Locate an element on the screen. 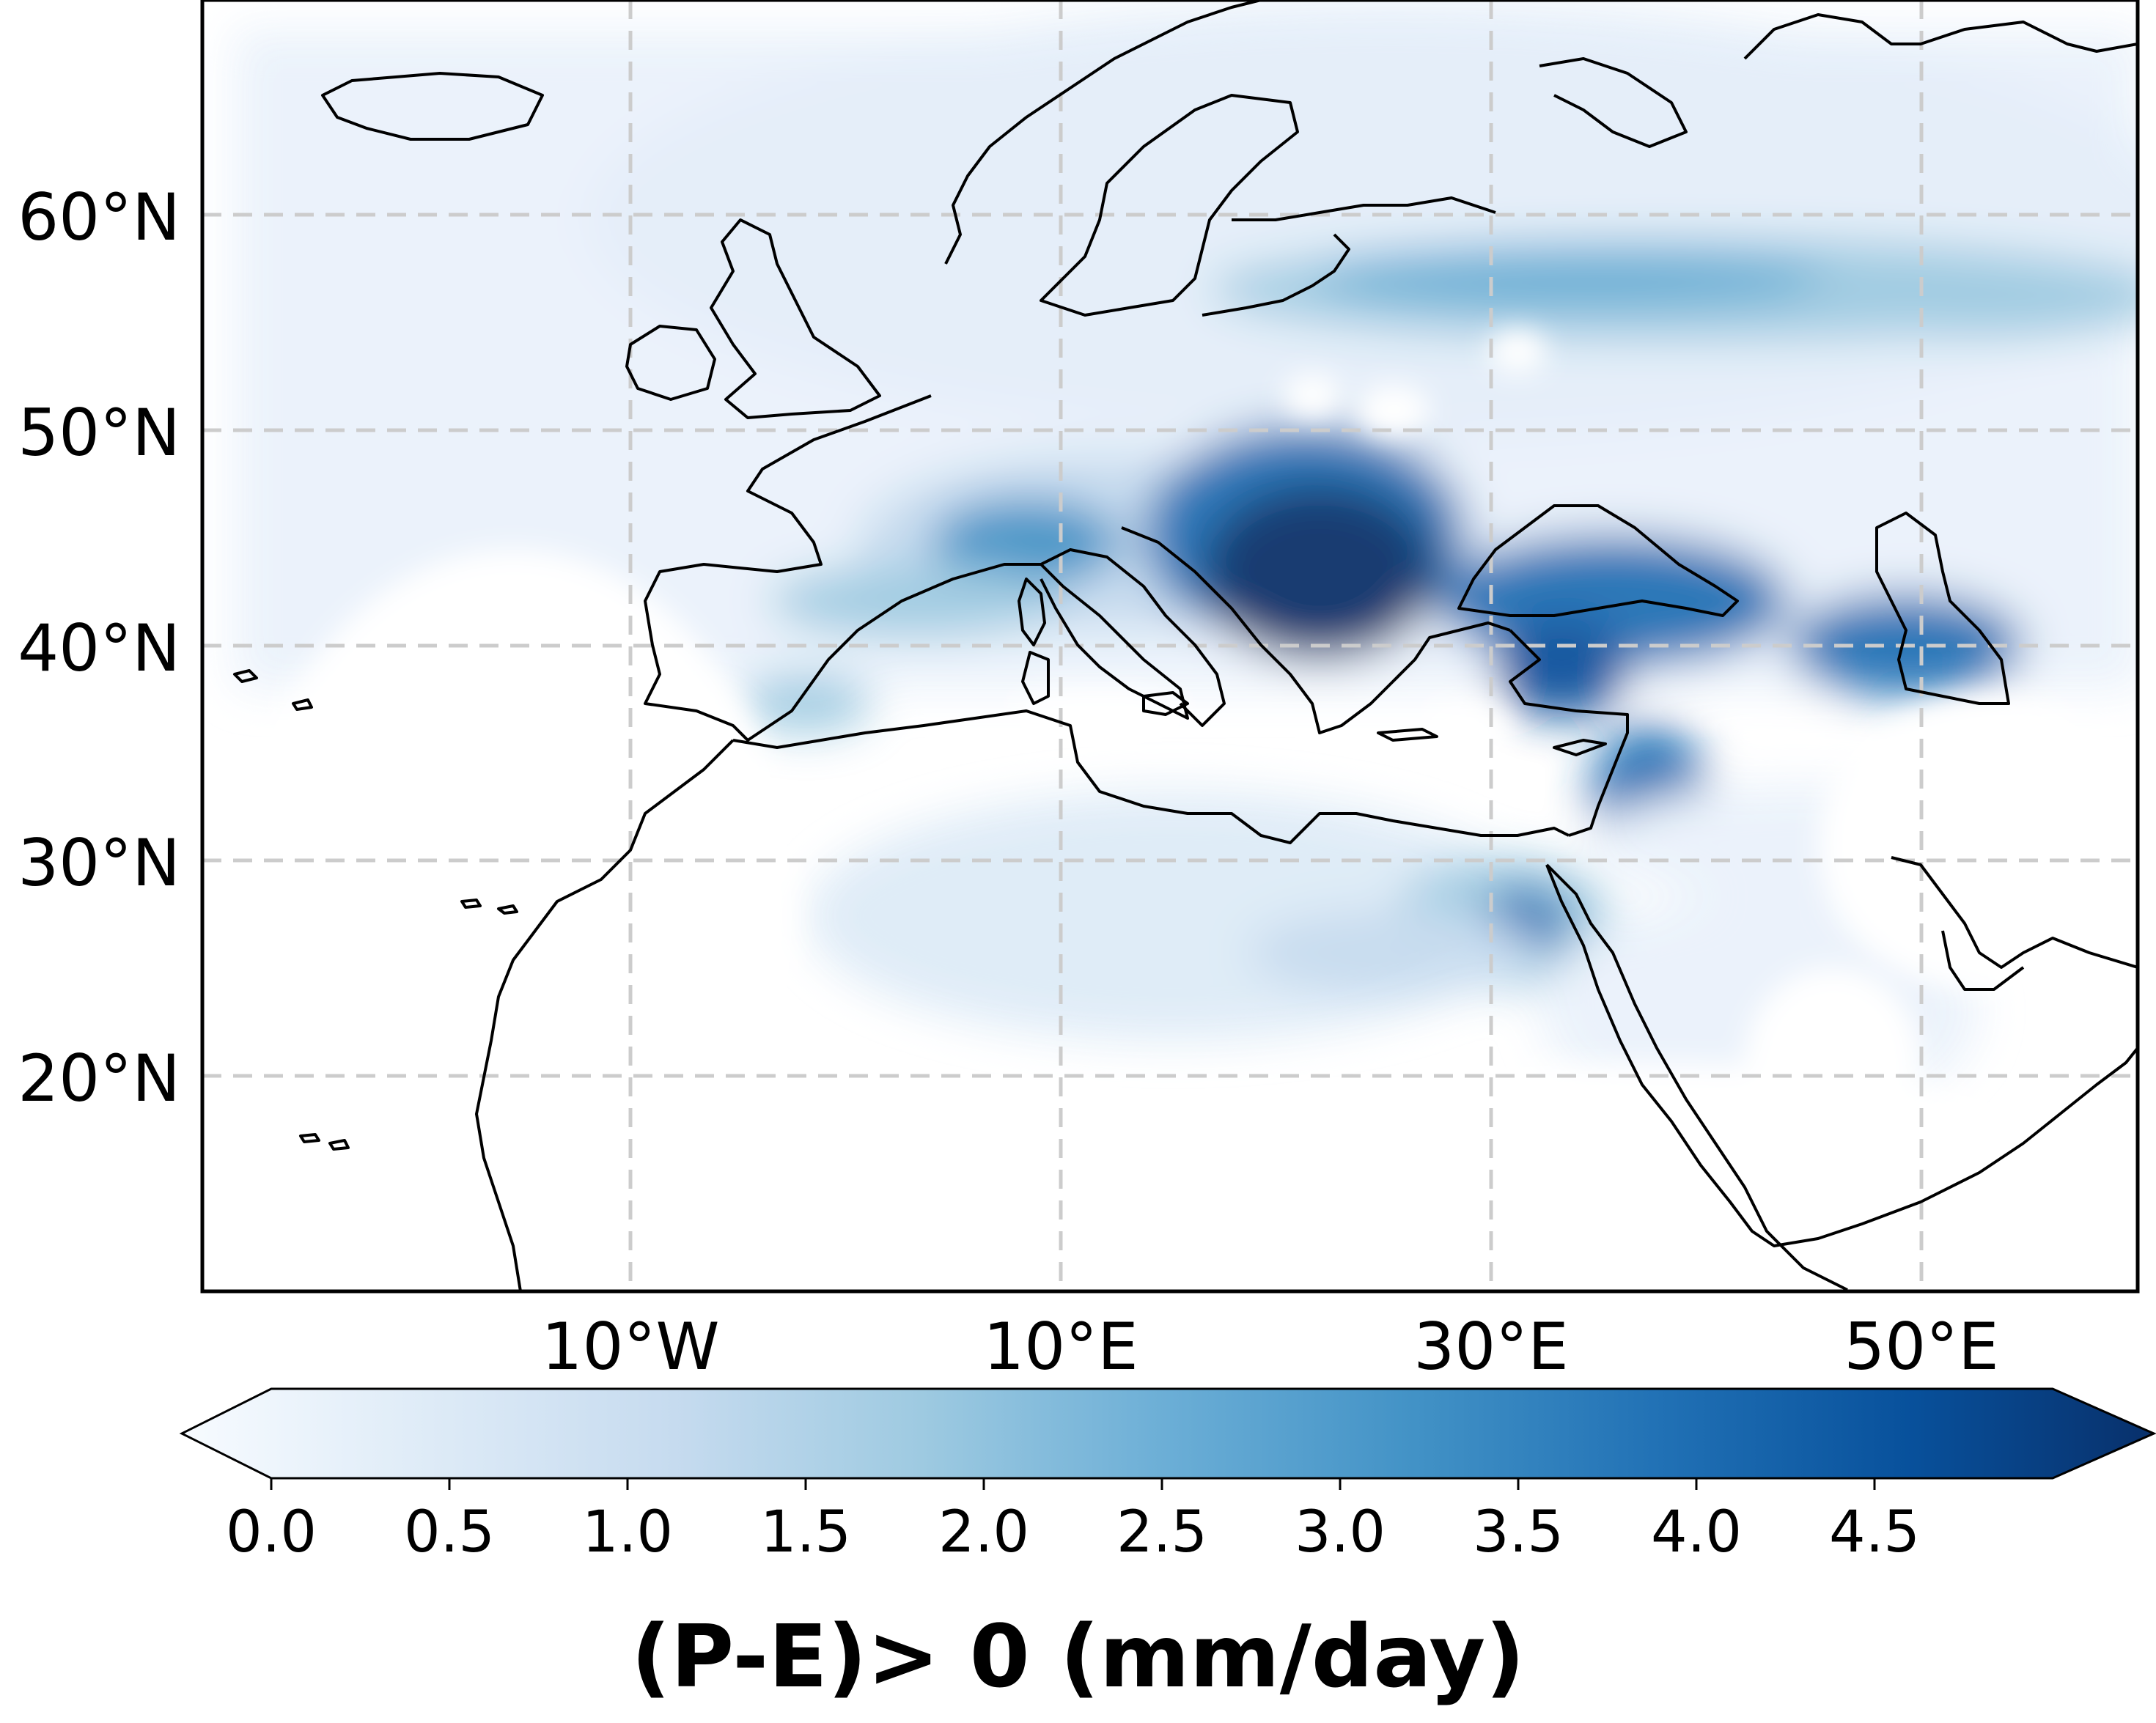 The width and height of the screenshot is (2156, 1723). colorbar is located at coordinates (1167, 1438).